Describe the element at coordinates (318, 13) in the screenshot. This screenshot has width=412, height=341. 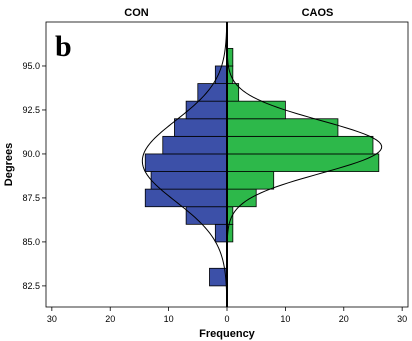
I see `panel-header-caos: CAOS` at that location.